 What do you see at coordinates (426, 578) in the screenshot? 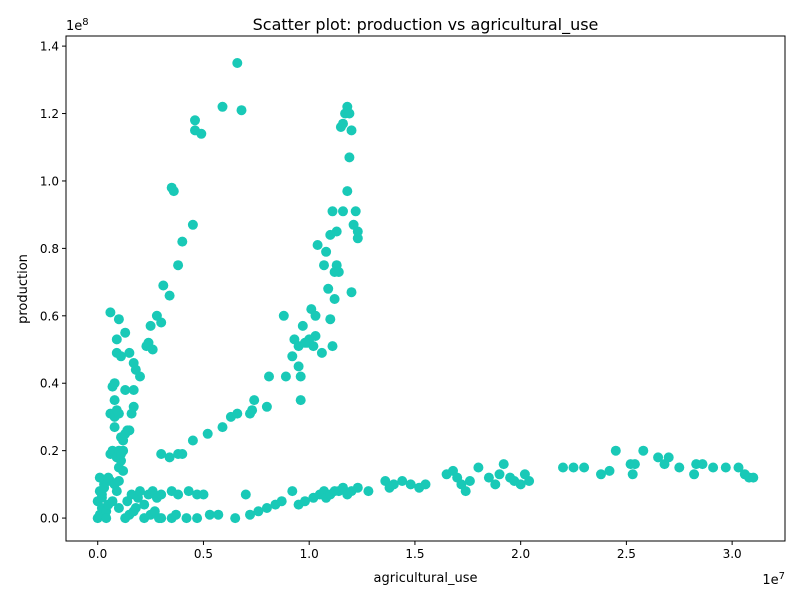
I see `x-axis-label: agricultural_use` at bounding box center [426, 578].